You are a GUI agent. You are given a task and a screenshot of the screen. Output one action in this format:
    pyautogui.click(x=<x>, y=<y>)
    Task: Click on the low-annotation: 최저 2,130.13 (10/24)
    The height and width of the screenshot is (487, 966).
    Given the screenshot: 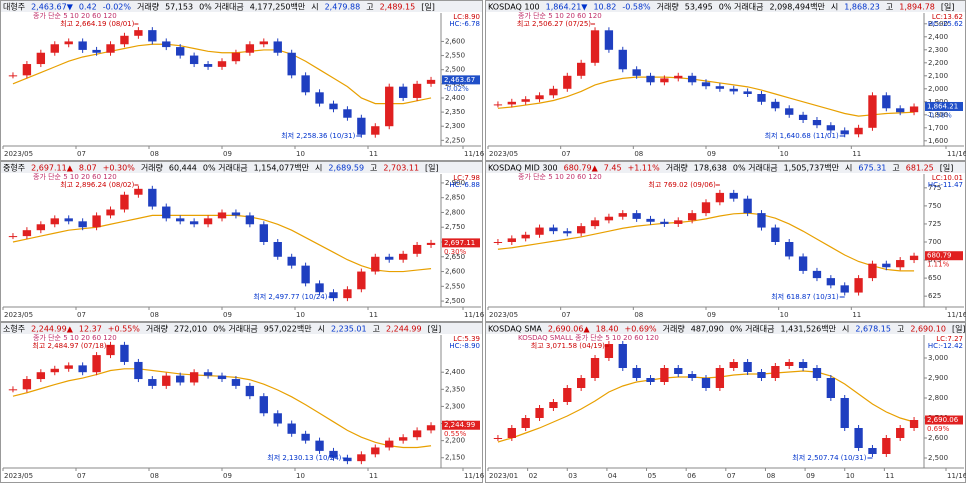 What is the action you would take?
    pyautogui.click(x=304, y=457)
    